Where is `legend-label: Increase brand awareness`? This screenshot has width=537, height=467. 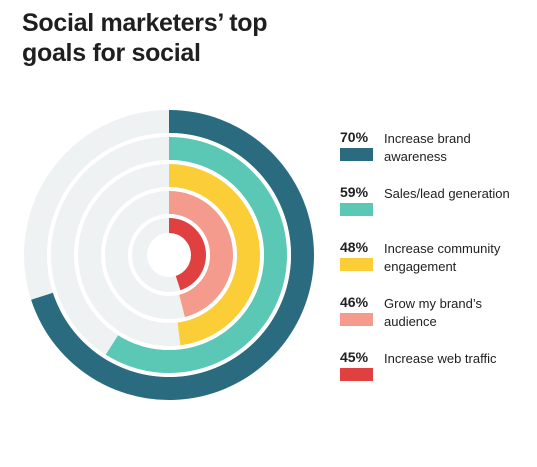 legend-label: Increase brand awareness is located at coordinates (427, 147).